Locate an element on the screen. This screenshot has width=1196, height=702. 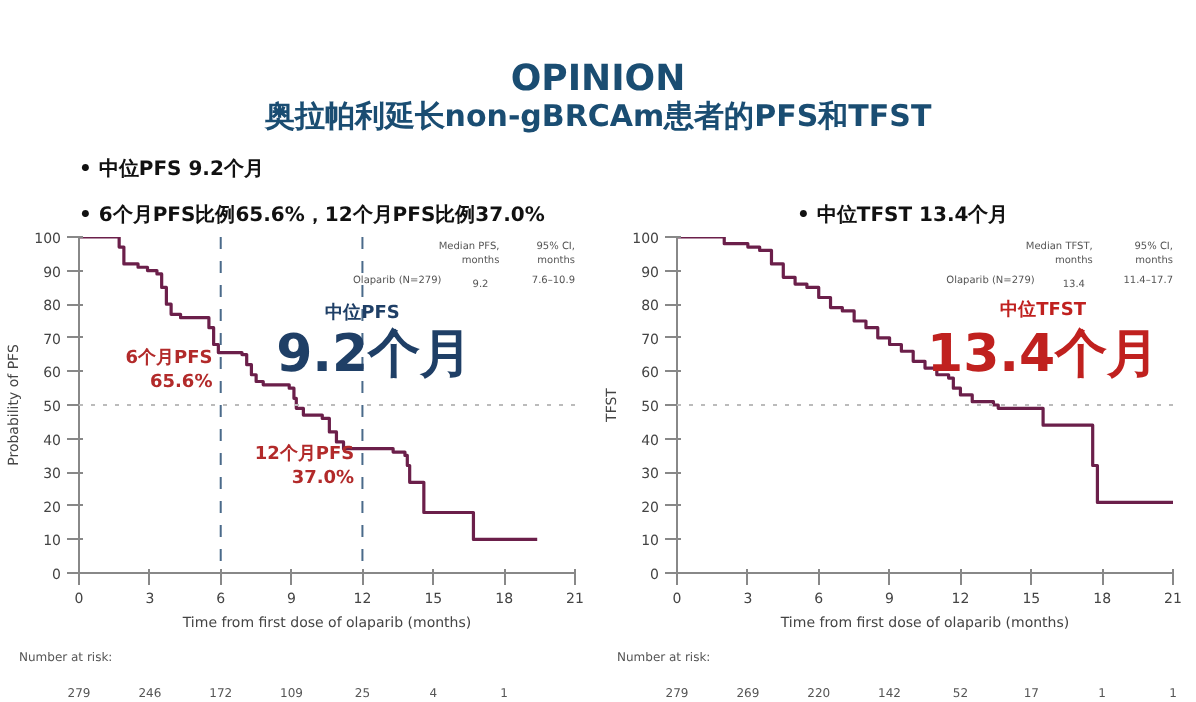
annotation: 13.4个月 is located at coordinates (1043, 354).